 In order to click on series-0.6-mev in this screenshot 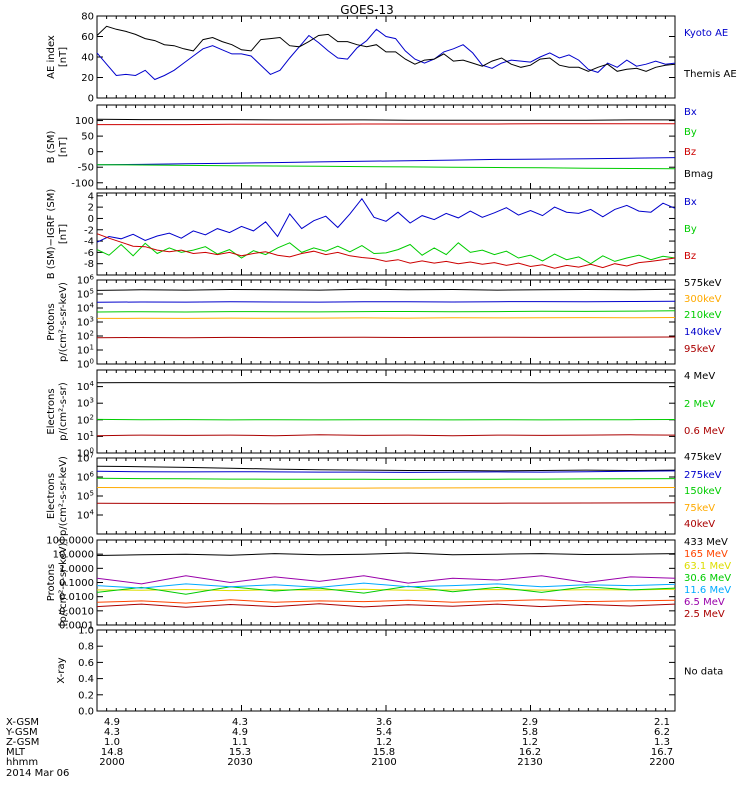, I will do `click(386, 435)`.